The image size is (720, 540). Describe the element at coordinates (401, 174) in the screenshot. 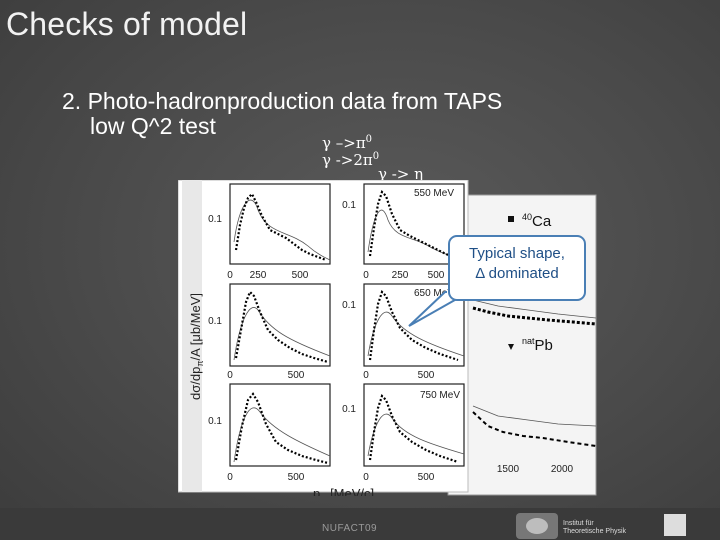

I see `reaction-label-eta: γ -> η` at that location.